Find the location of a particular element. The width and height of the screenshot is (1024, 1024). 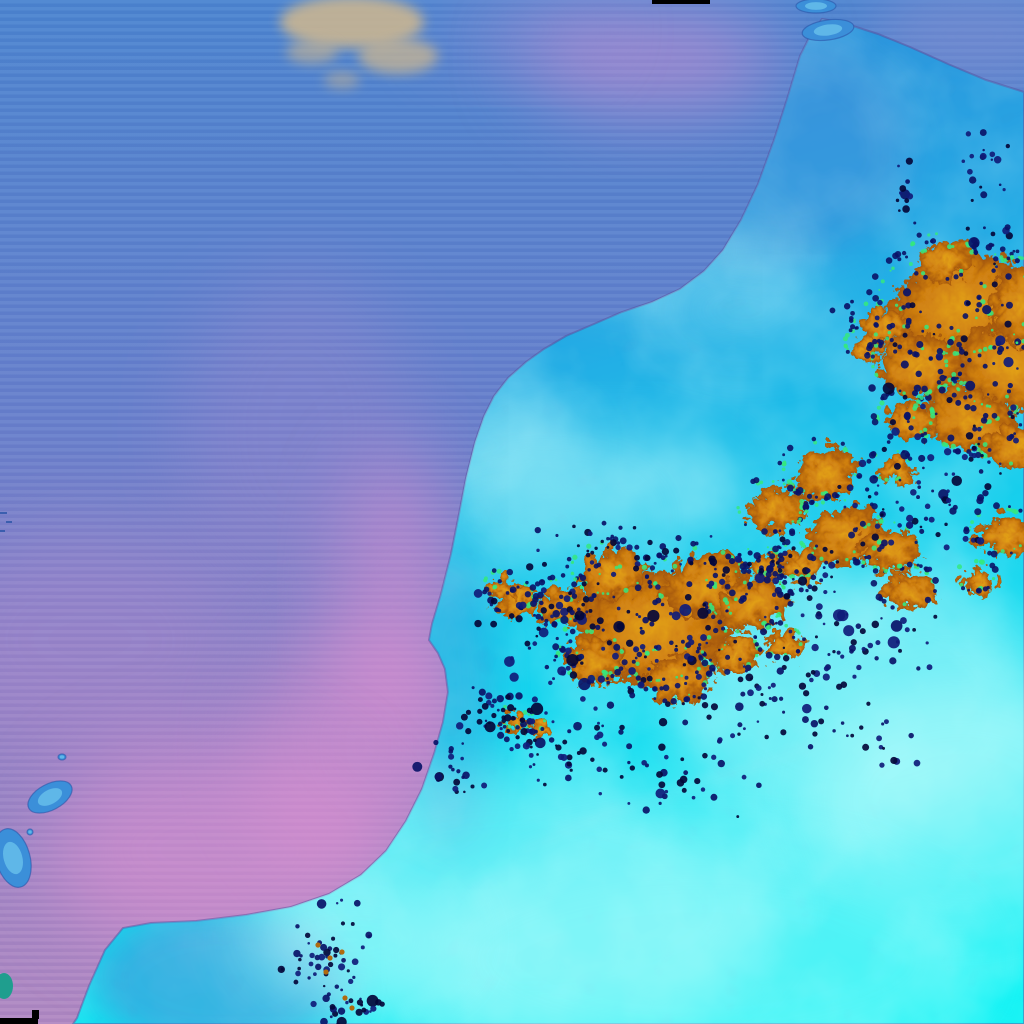

cloud-layer is located at coordinates (359, 44).